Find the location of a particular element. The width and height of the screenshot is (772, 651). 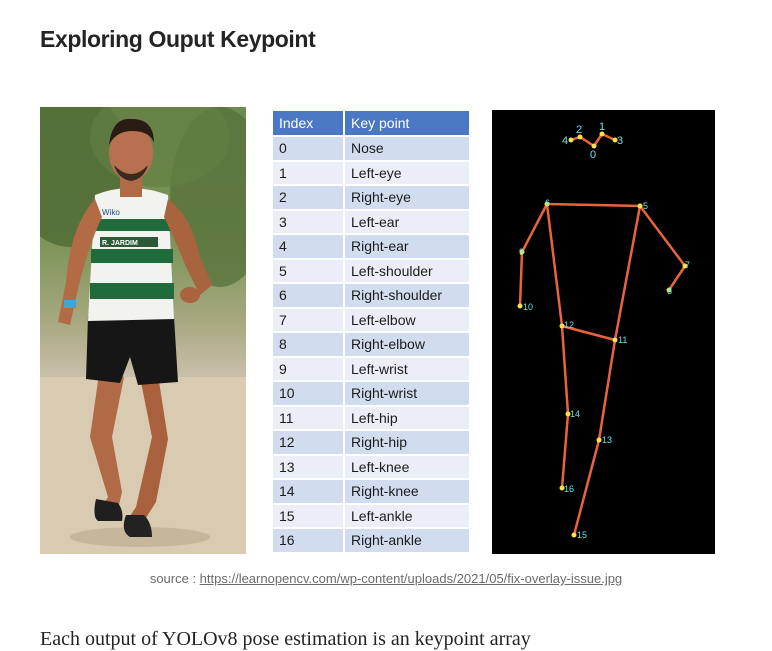

row-keypoint: Left-elbow is located at coordinates (407, 318).